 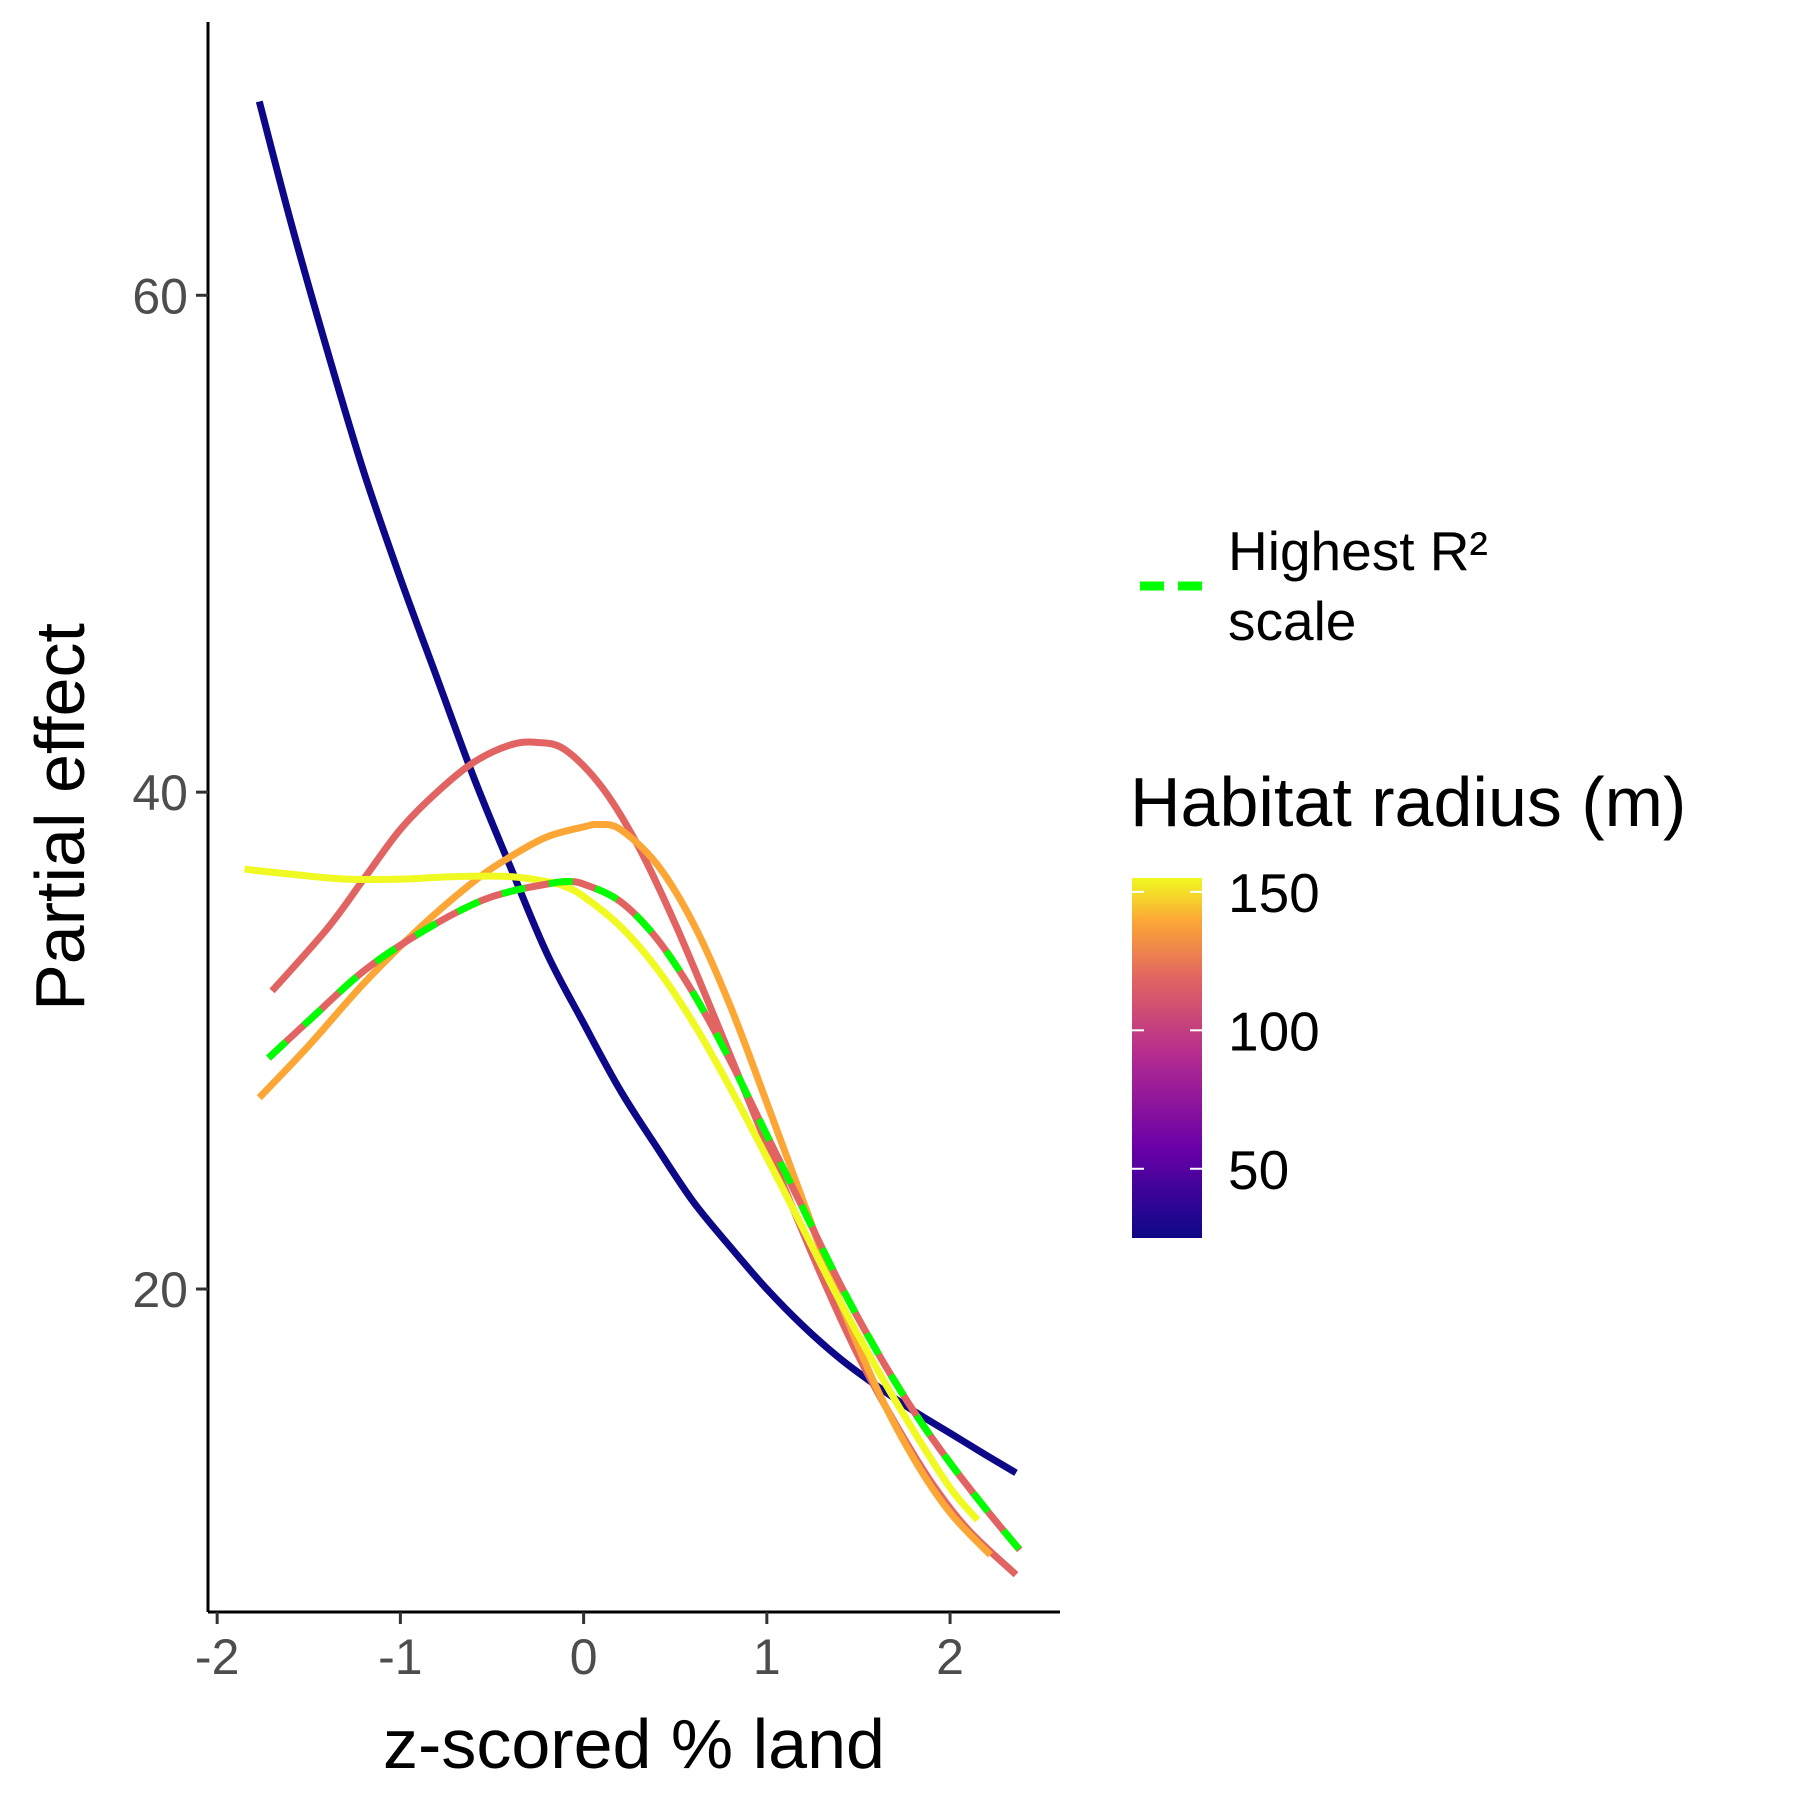 What do you see at coordinates (1408, 802) in the screenshot?
I see `colorbar-title: Habitat radius (m)` at bounding box center [1408, 802].